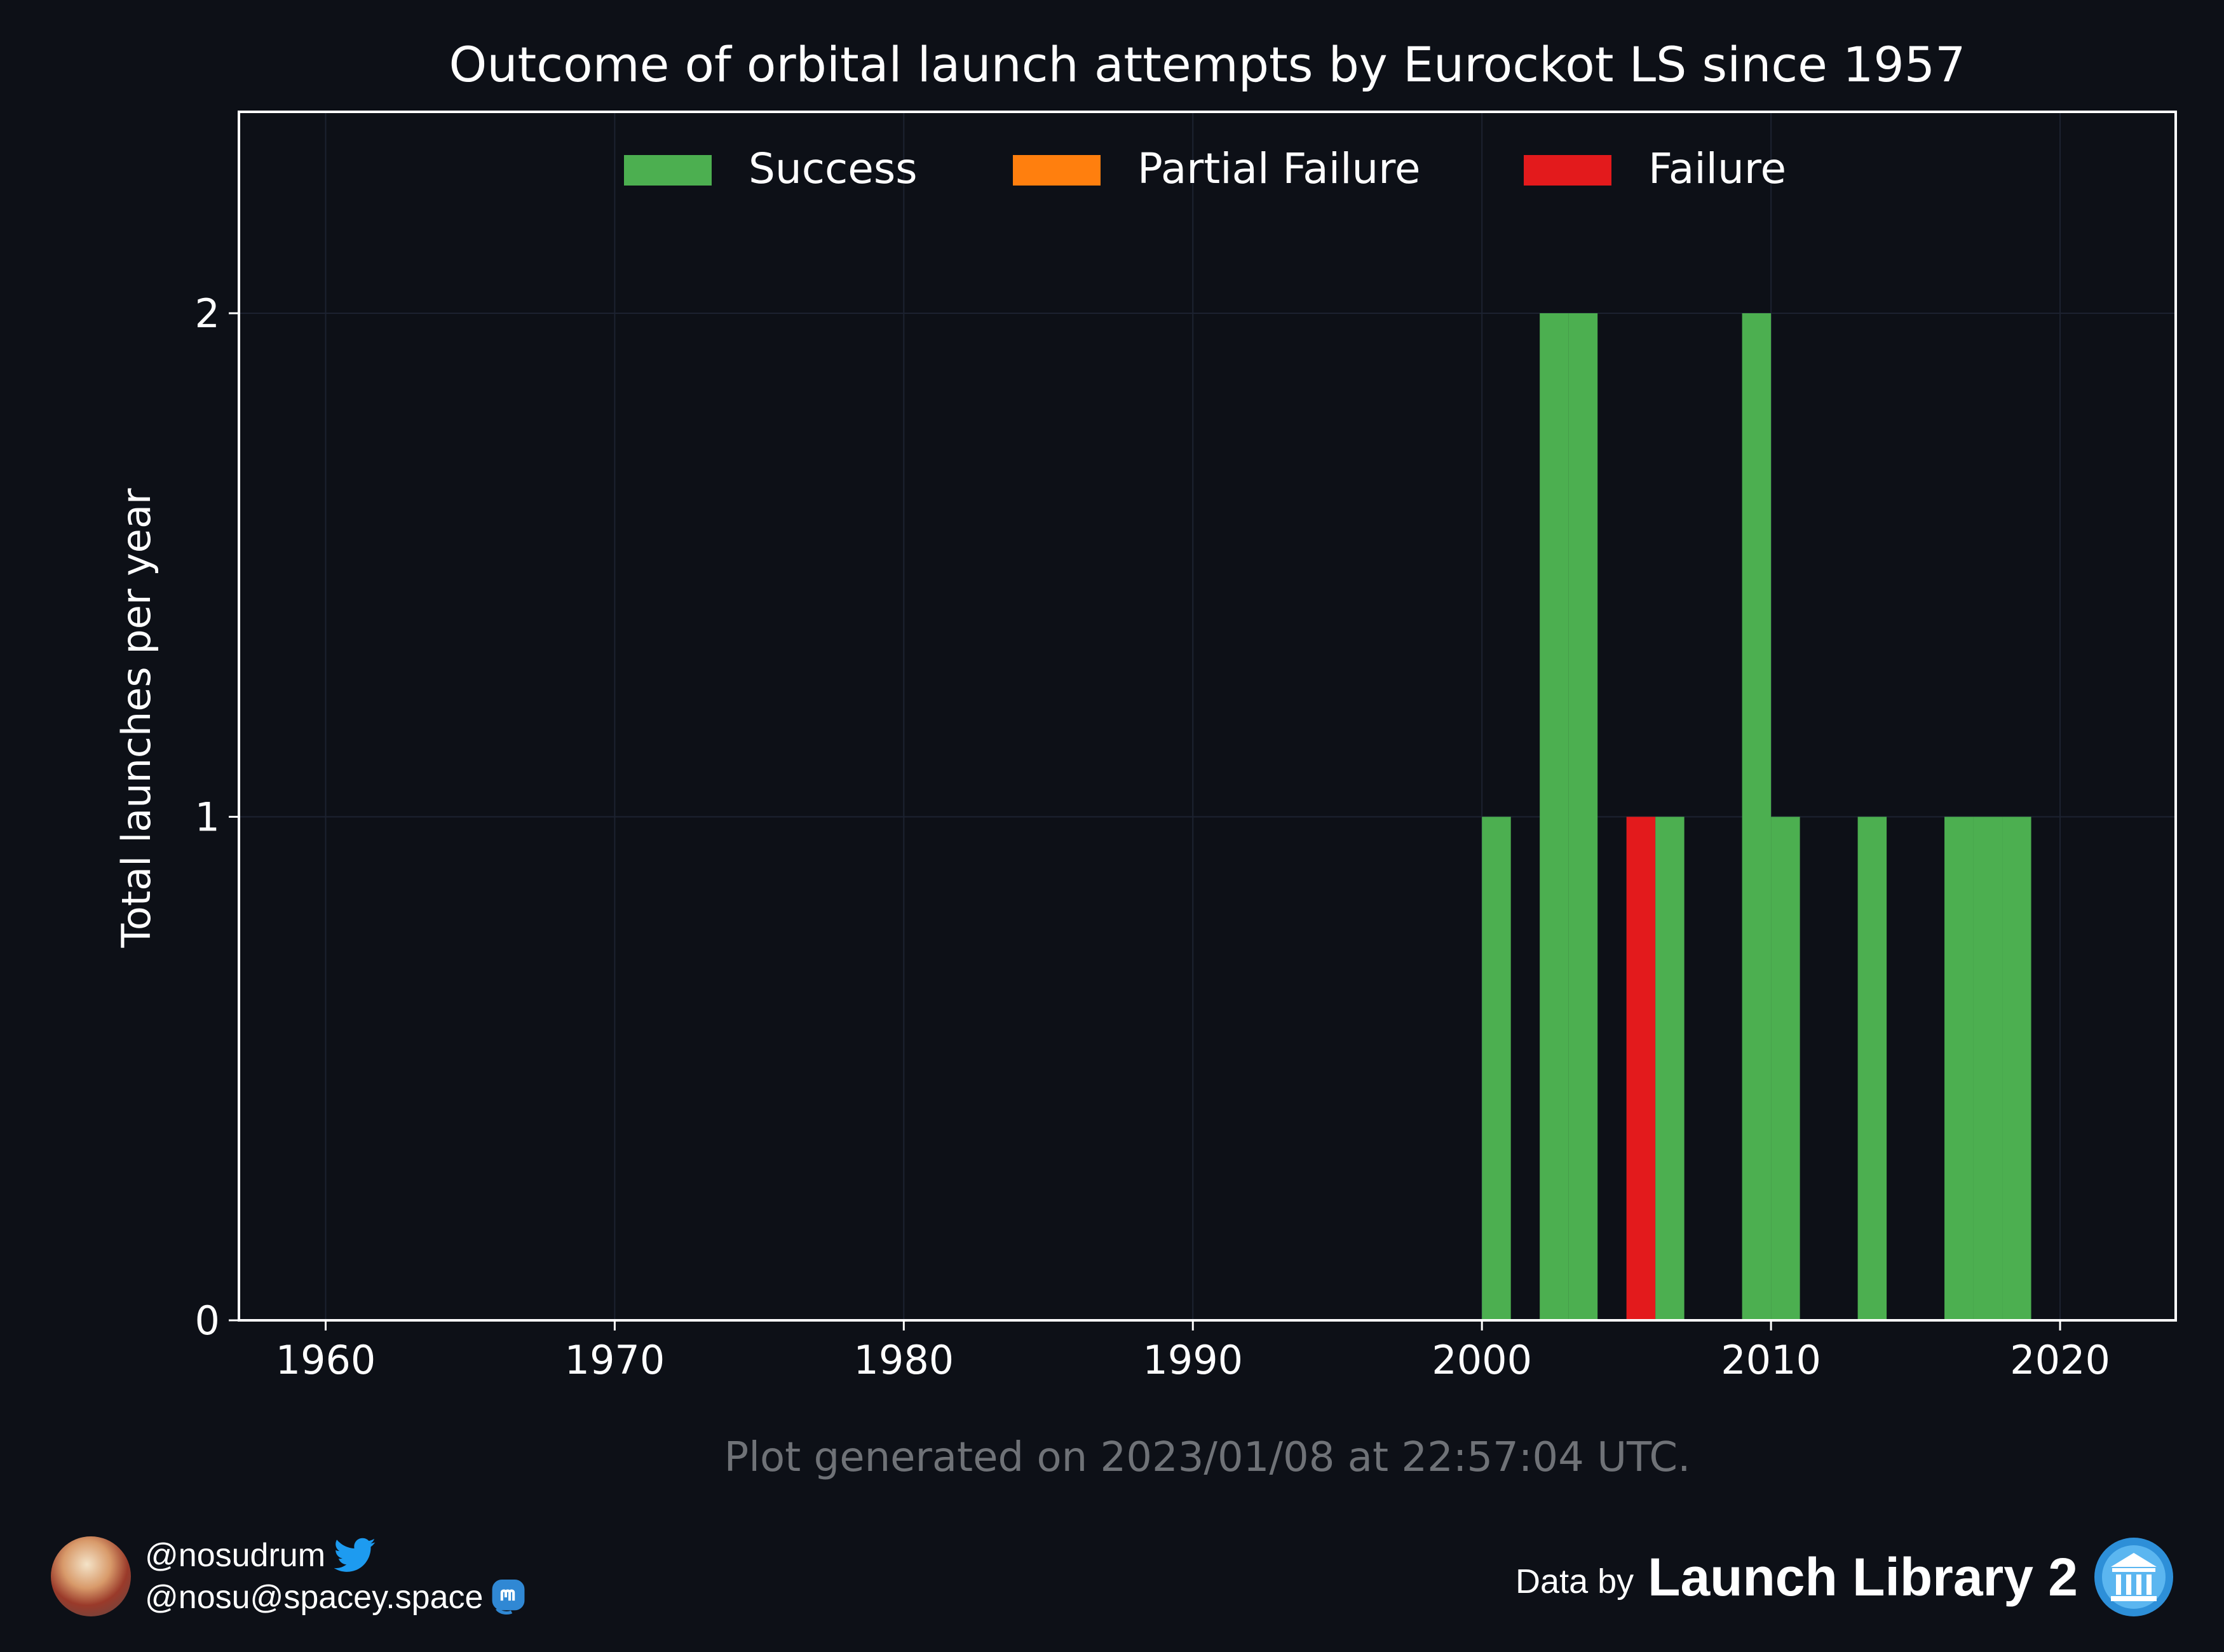  I want to click on y-axis: 0 1 2, so click(217, 817).